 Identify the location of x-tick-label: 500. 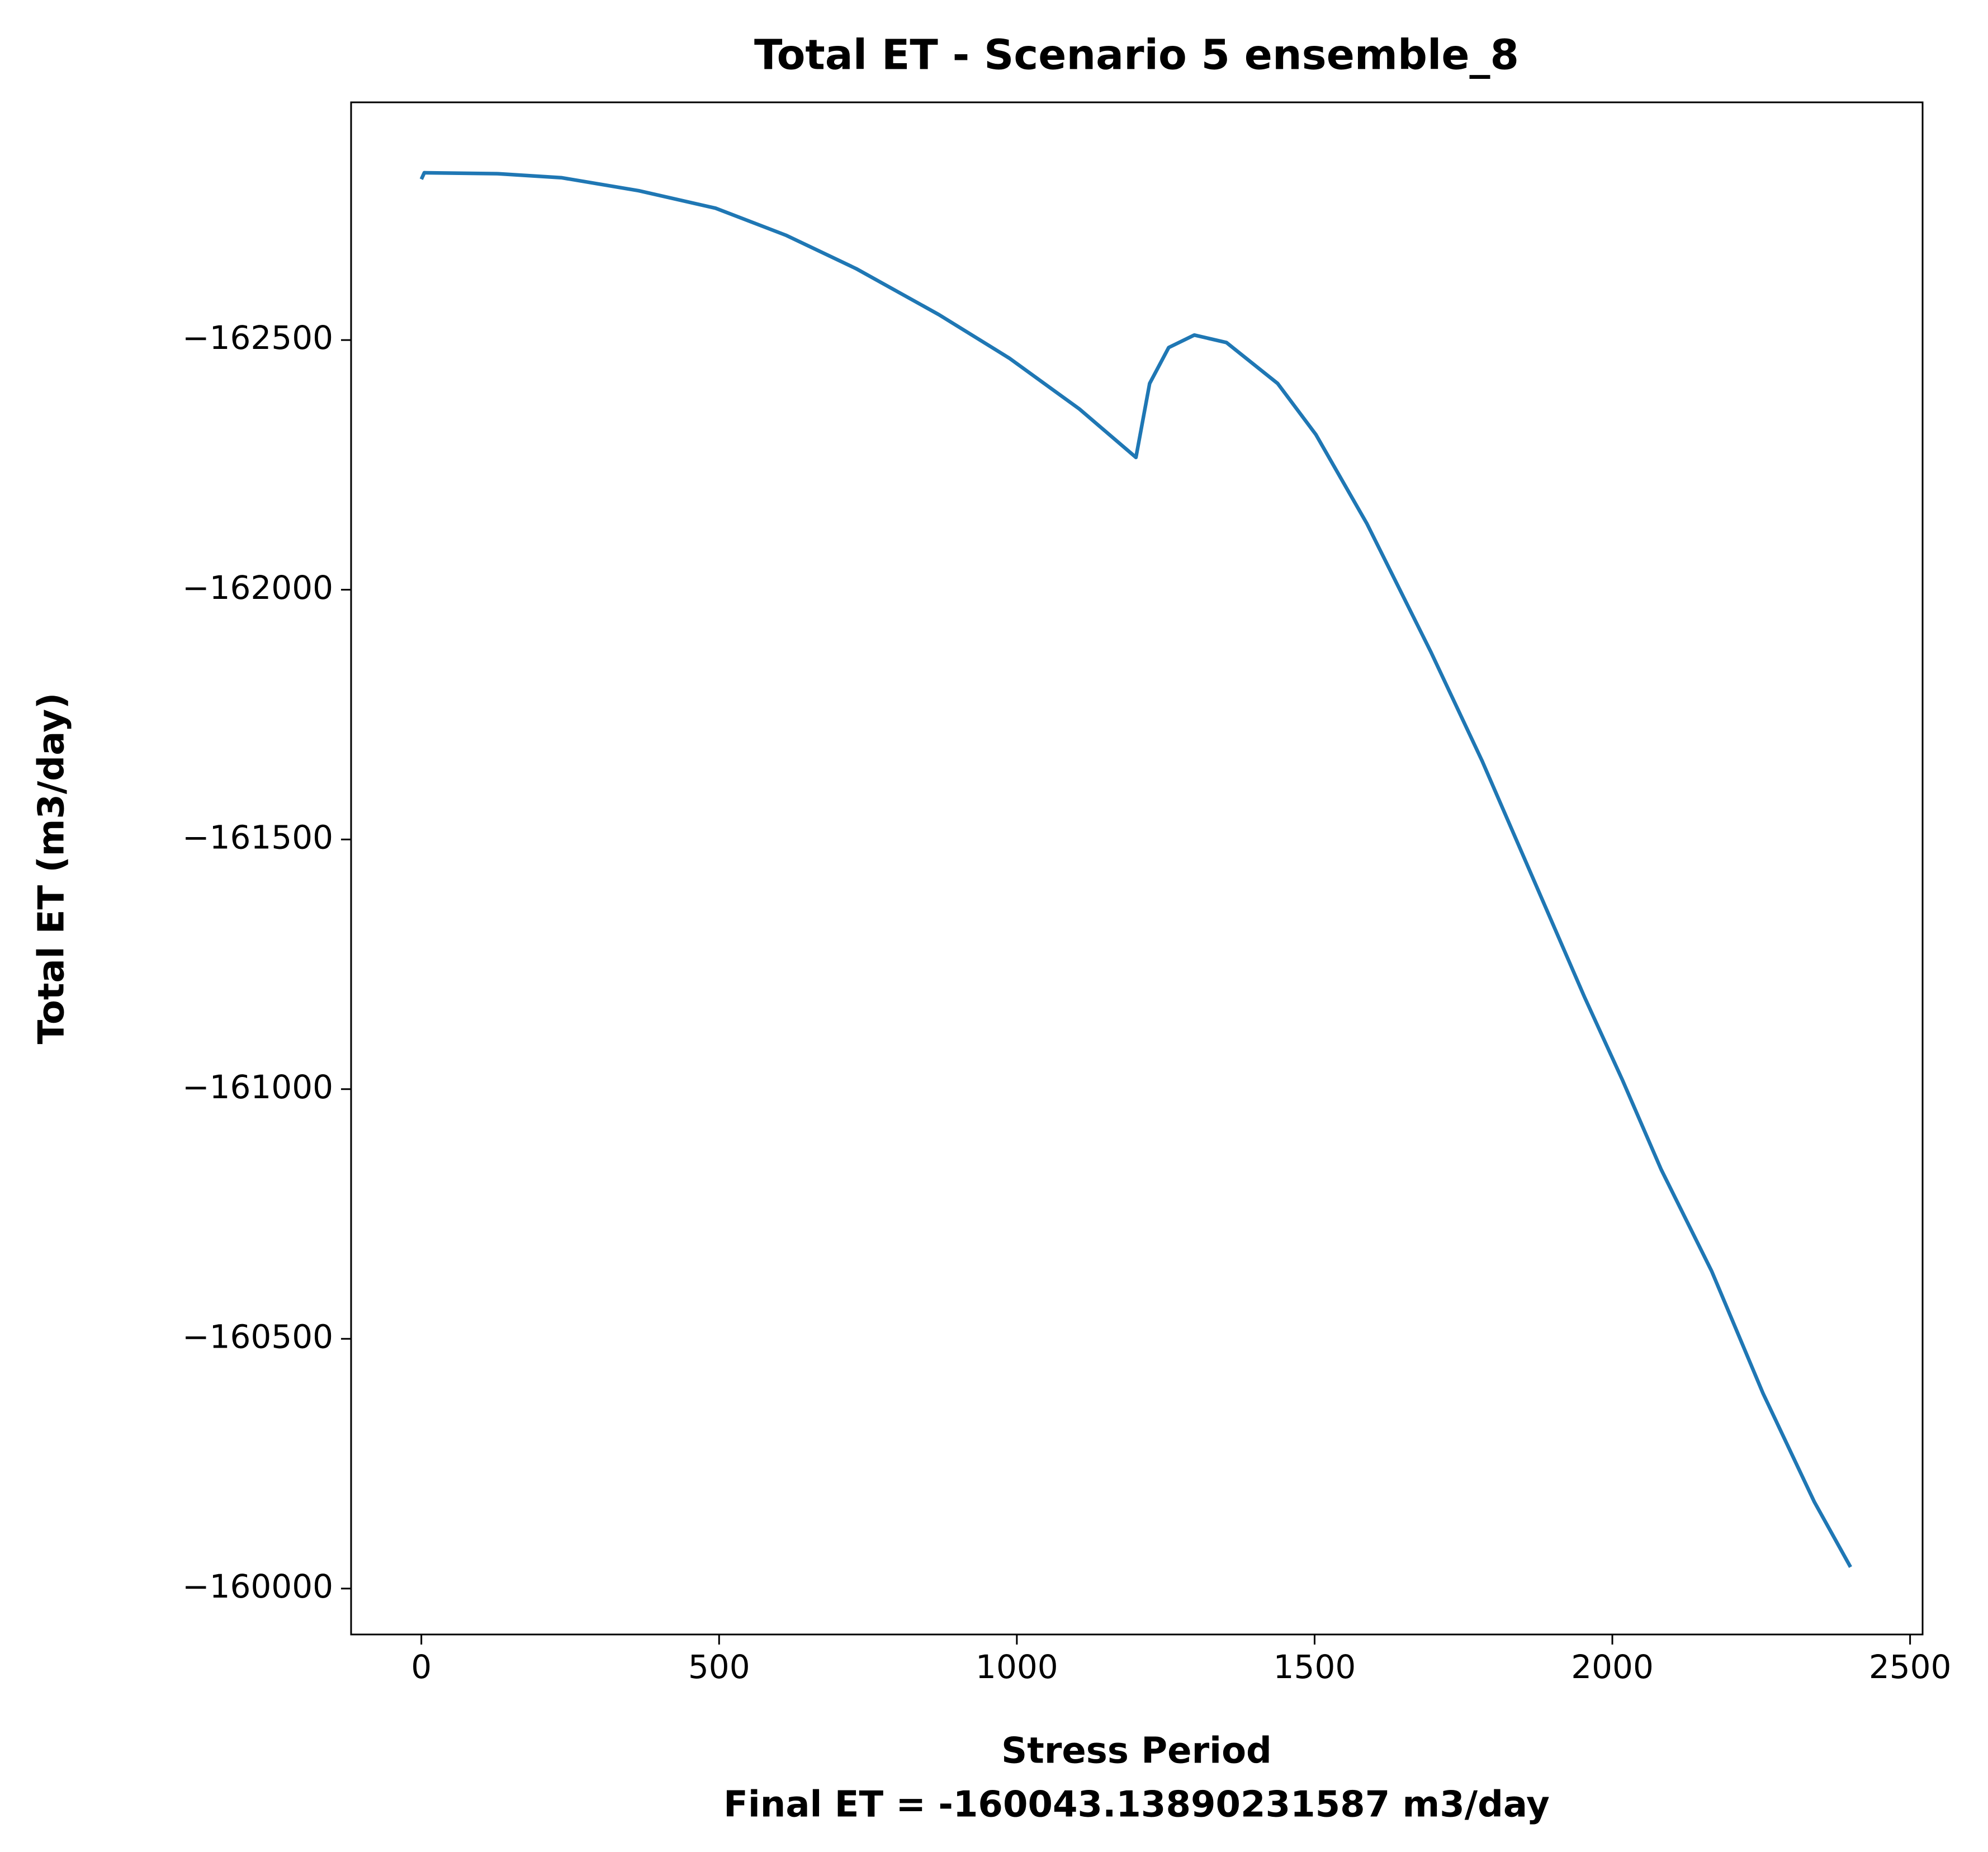
(719, 1667).